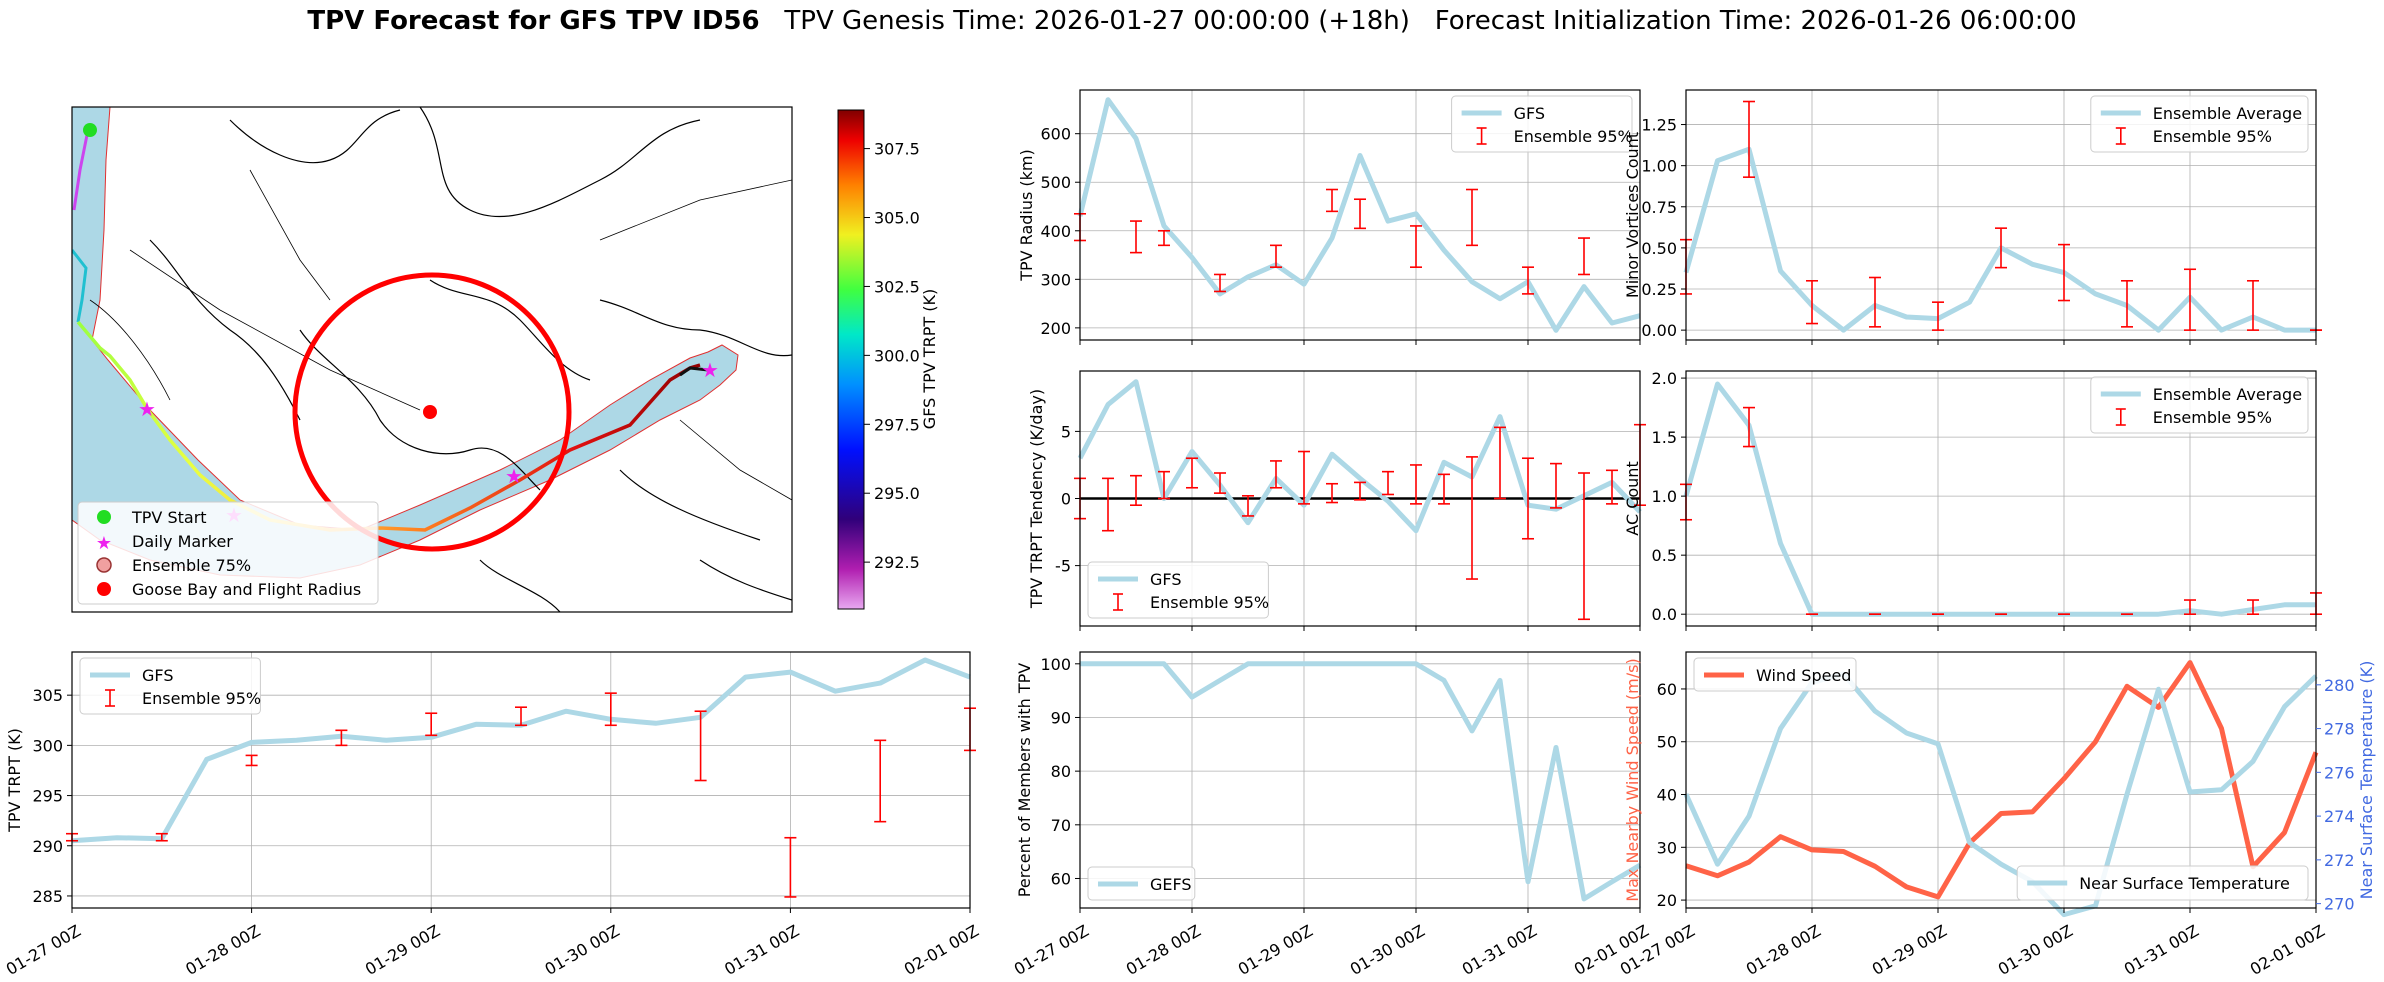 The width and height of the screenshot is (2384, 982). I want to click on colorbar-label: GFS TPV TRPT (K), so click(929, 359).